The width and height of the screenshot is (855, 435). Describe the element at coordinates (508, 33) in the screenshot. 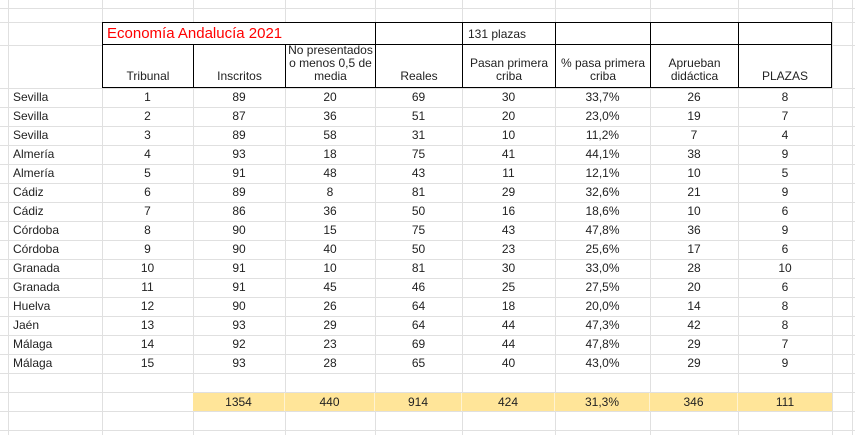

I see `plazas-note-cell: 131 plazas` at that location.